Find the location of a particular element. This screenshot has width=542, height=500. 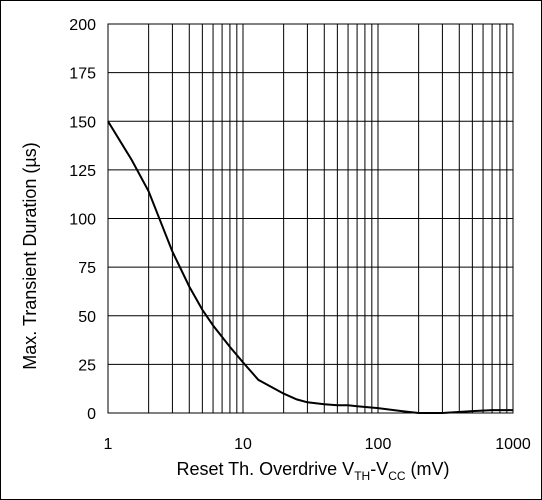

x-axis-label-sub-cc: CC is located at coordinates (397, 476).